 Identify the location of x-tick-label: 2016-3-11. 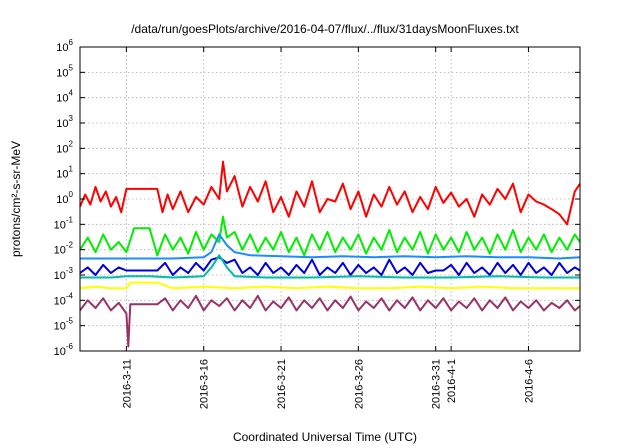
(127, 383).